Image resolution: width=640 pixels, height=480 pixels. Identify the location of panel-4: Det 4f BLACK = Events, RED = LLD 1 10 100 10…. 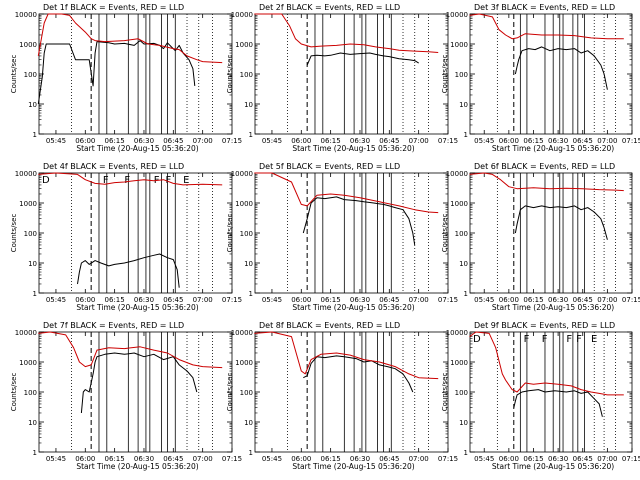
(126, 237).